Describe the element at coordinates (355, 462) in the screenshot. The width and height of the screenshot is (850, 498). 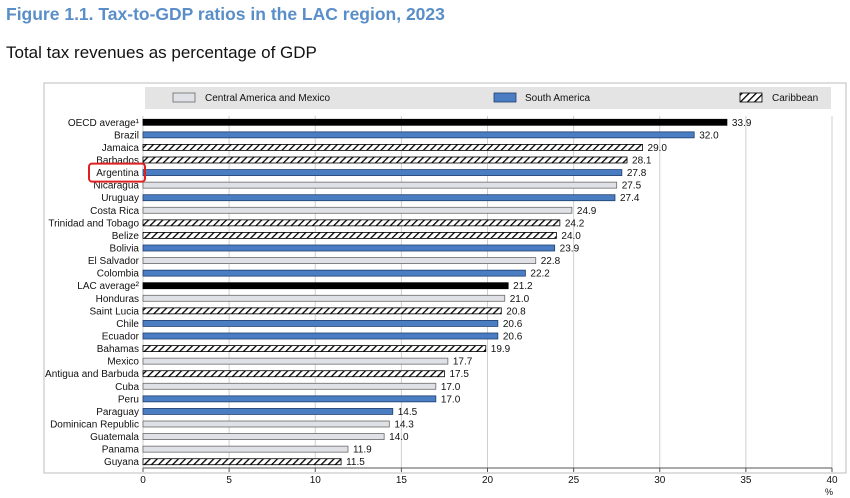
I see `value-label: 11.5` at that location.